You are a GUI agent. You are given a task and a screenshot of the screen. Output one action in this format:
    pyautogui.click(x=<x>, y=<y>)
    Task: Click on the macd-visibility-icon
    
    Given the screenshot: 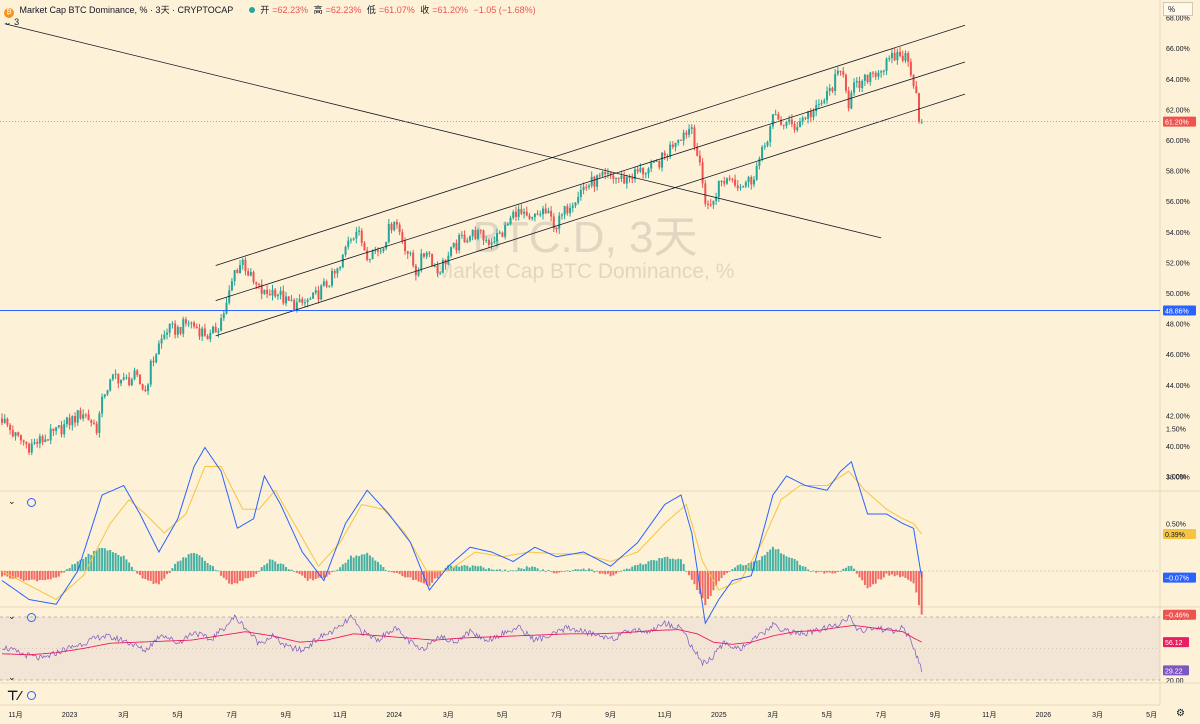 What is the action you would take?
    pyautogui.click(x=31, y=502)
    